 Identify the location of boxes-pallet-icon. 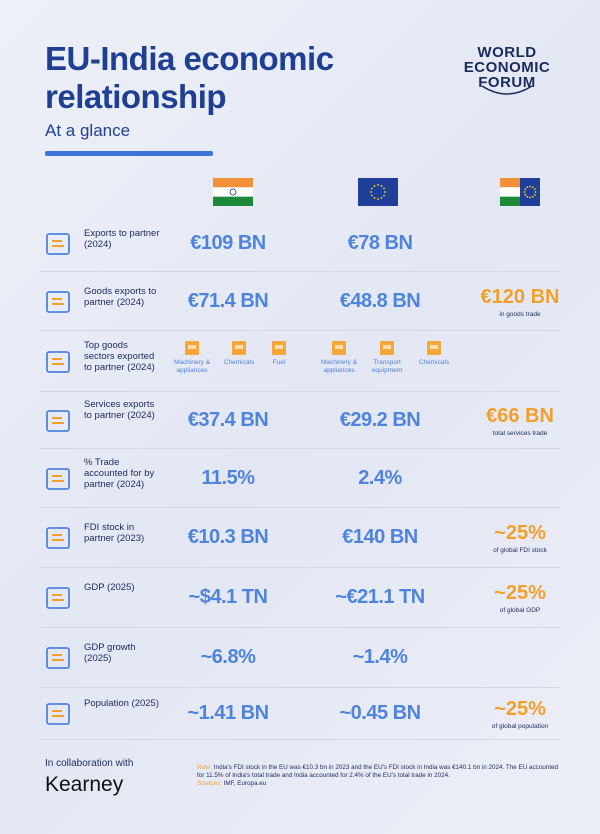
(59, 362).